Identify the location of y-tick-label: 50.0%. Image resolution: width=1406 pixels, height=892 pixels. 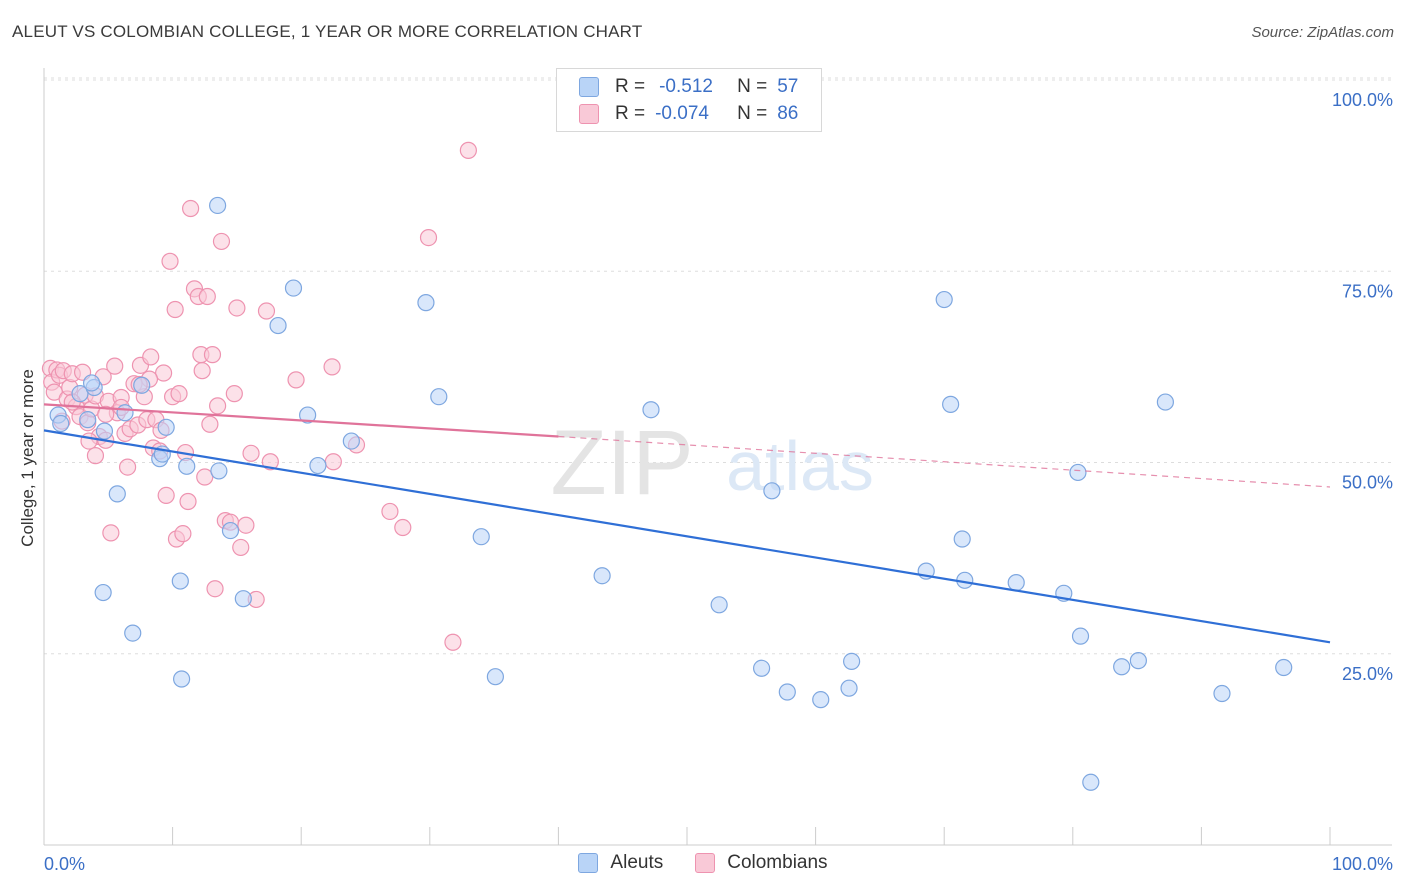
(1367, 483).